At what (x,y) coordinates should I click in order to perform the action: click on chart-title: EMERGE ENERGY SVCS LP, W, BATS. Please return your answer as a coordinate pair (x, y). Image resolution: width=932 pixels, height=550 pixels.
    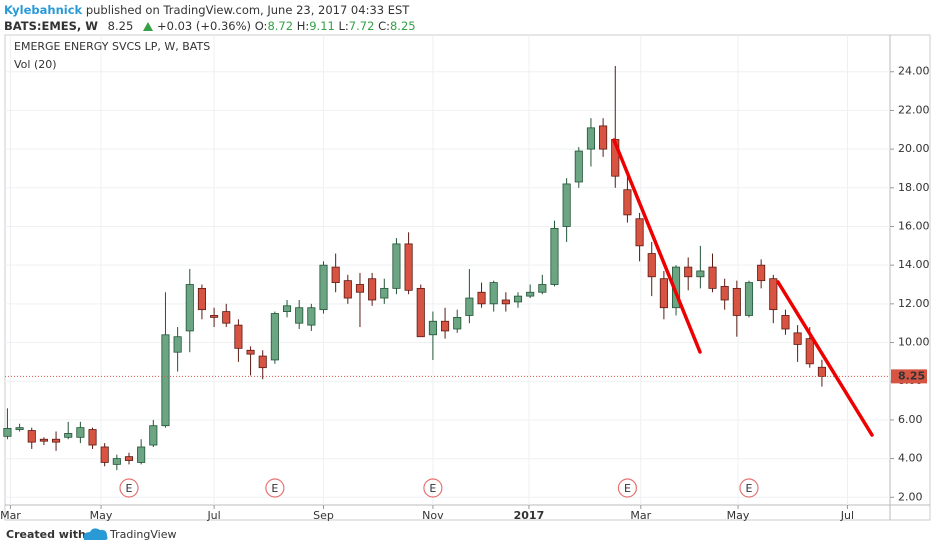
    Looking at the image, I should click on (112, 46).